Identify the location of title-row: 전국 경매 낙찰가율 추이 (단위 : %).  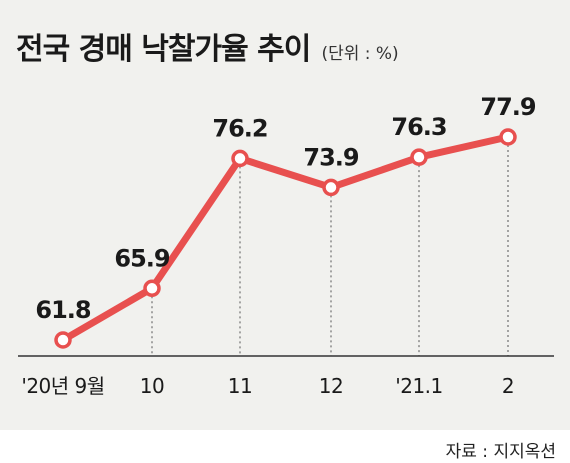
(207, 46).